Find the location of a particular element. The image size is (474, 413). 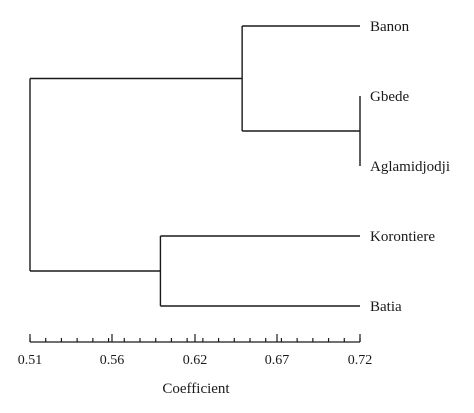

leaf-label: Banon is located at coordinates (390, 27).